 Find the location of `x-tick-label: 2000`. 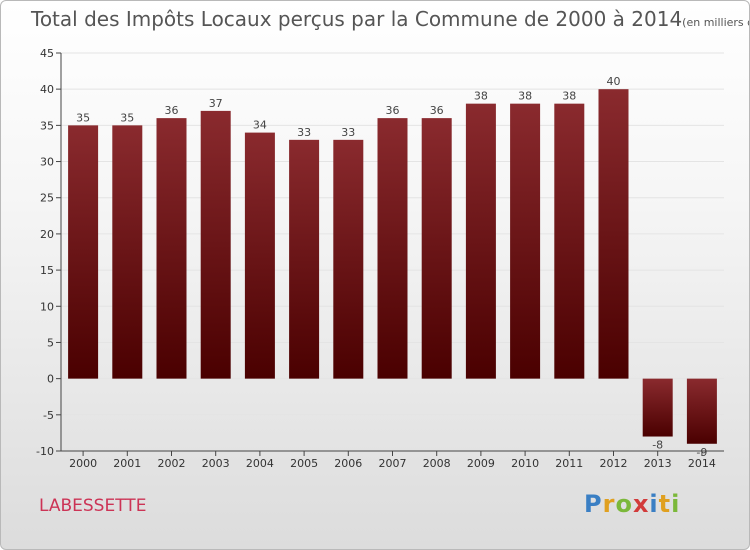

x-tick-label: 2000 is located at coordinates (83, 463).